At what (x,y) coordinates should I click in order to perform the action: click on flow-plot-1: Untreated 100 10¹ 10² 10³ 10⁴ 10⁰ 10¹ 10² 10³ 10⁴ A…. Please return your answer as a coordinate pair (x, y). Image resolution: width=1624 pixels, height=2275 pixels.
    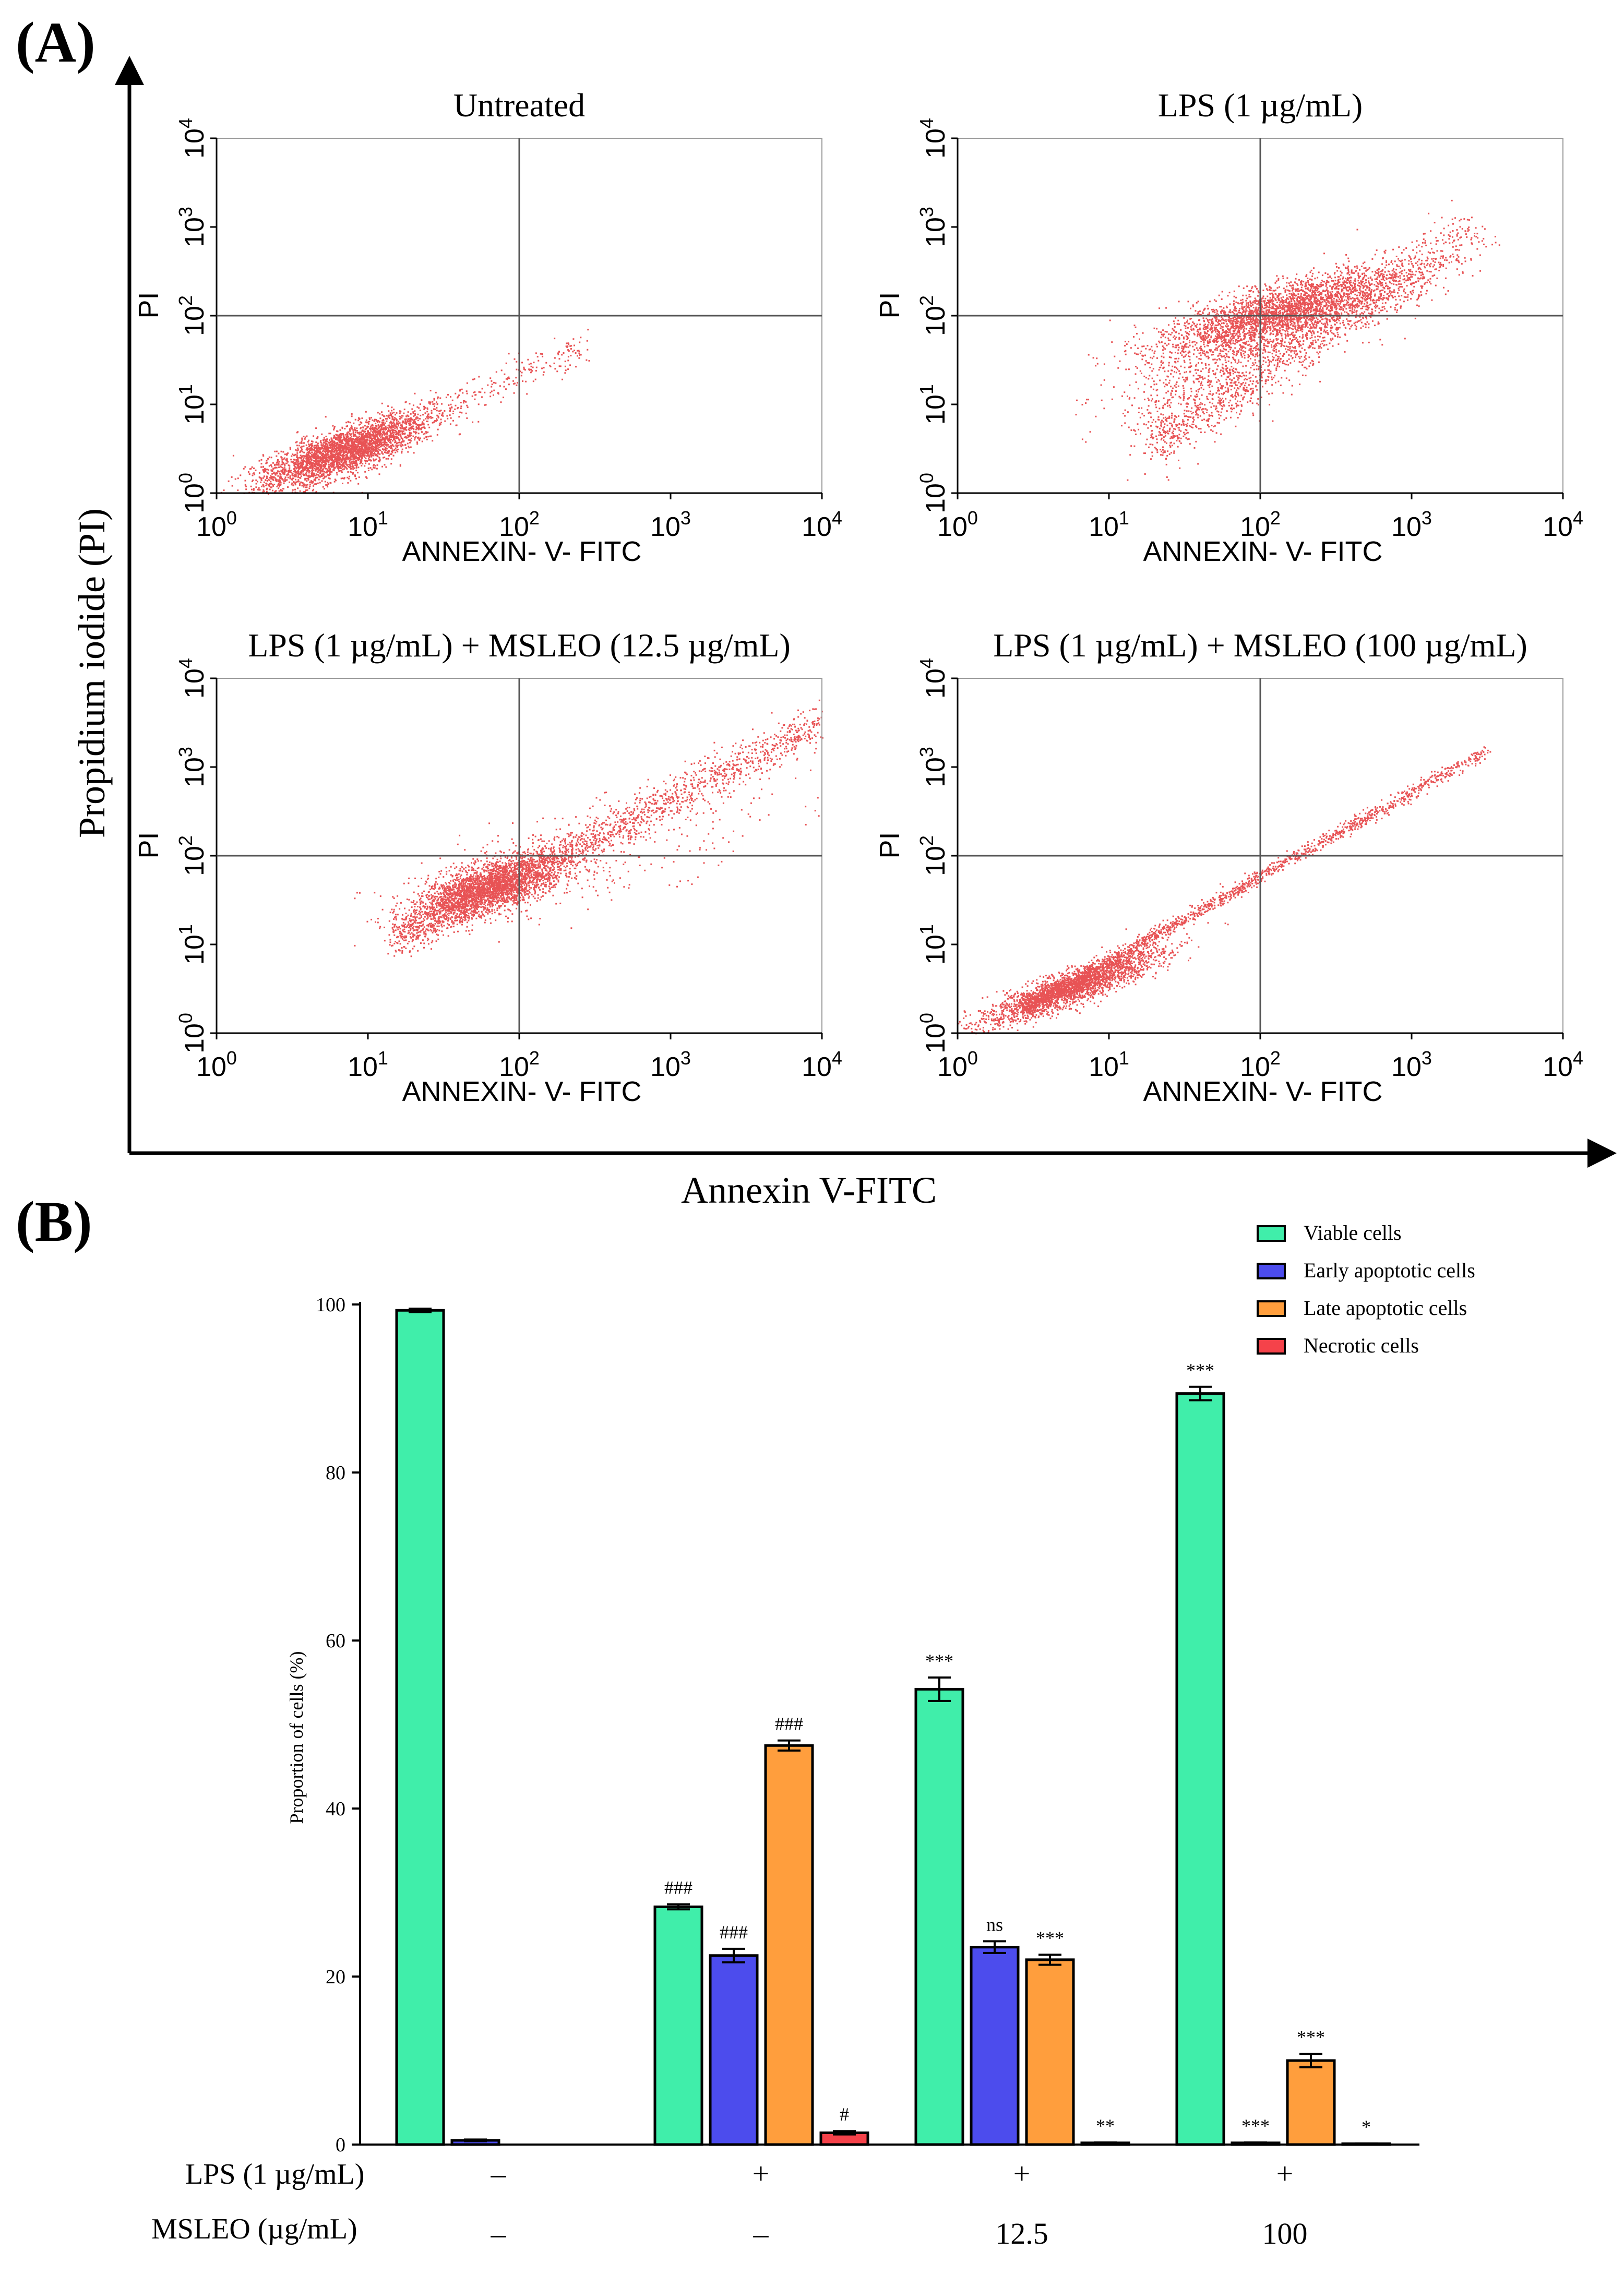
    Looking at the image, I should click on (488, 327).